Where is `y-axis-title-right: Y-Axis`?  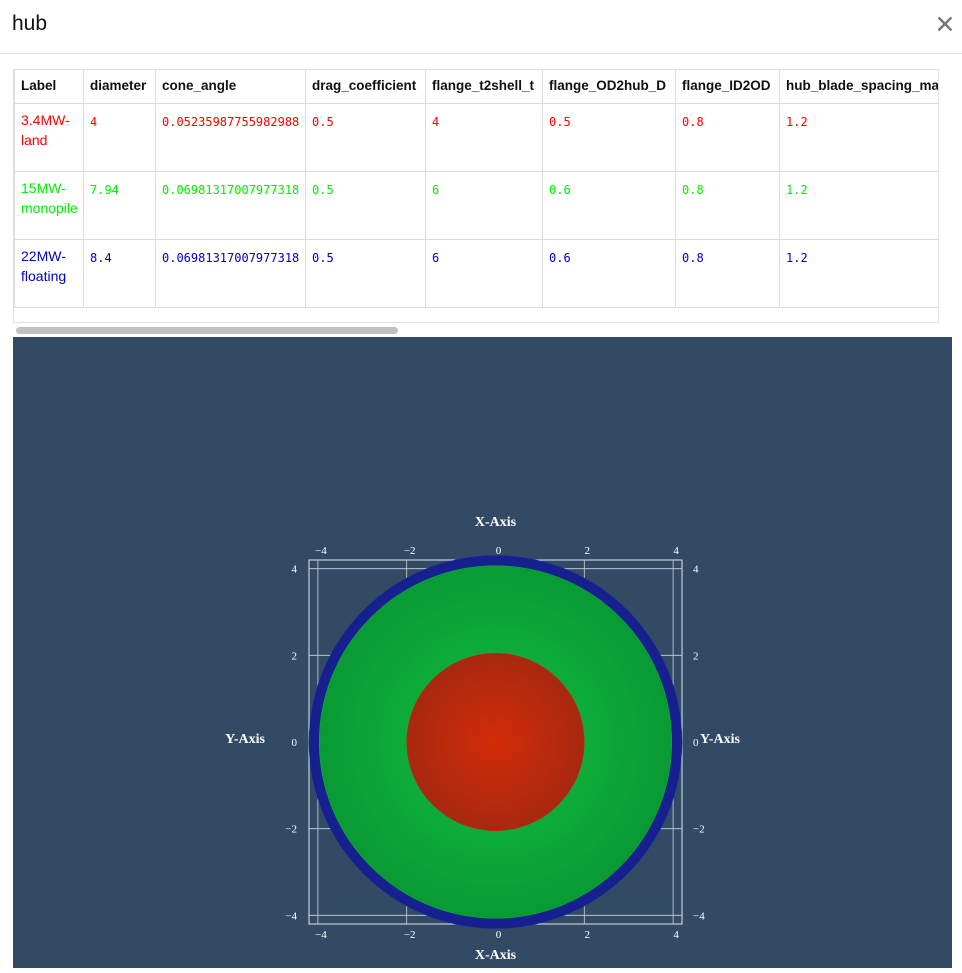
y-axis-title-right: Y-Axis is located at coordinates (720, 739).